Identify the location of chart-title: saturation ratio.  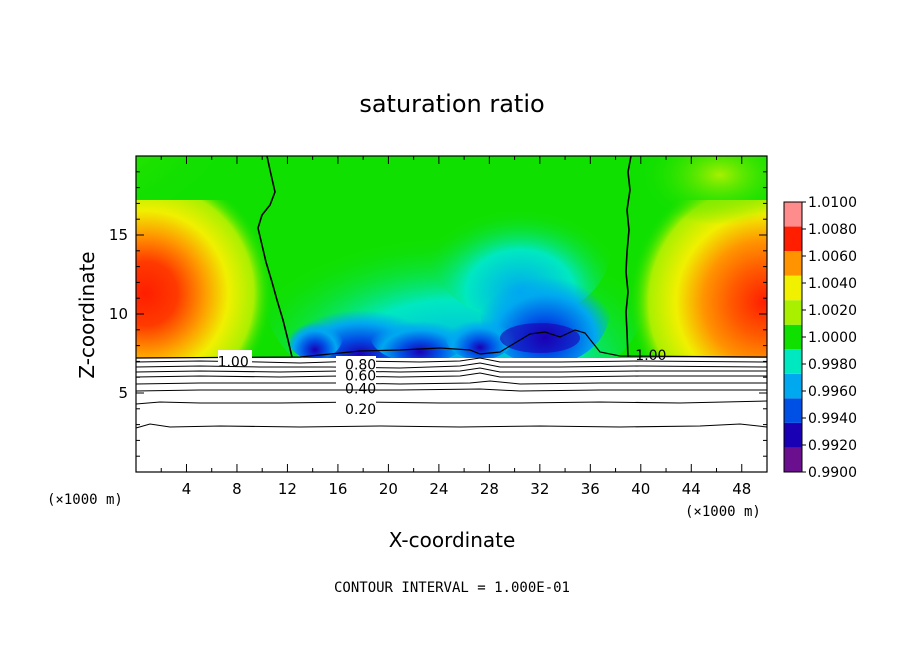
(451, 104).